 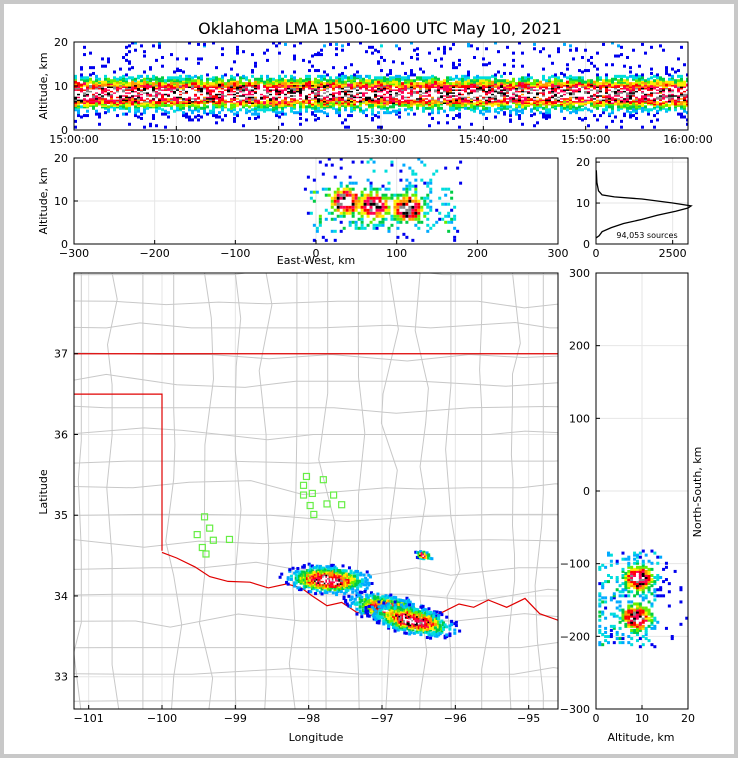 What do you see at coordinates (477, 253) in the screenshot?
I see `east-west-tick-label: 200` at bounding box center [477, 253].